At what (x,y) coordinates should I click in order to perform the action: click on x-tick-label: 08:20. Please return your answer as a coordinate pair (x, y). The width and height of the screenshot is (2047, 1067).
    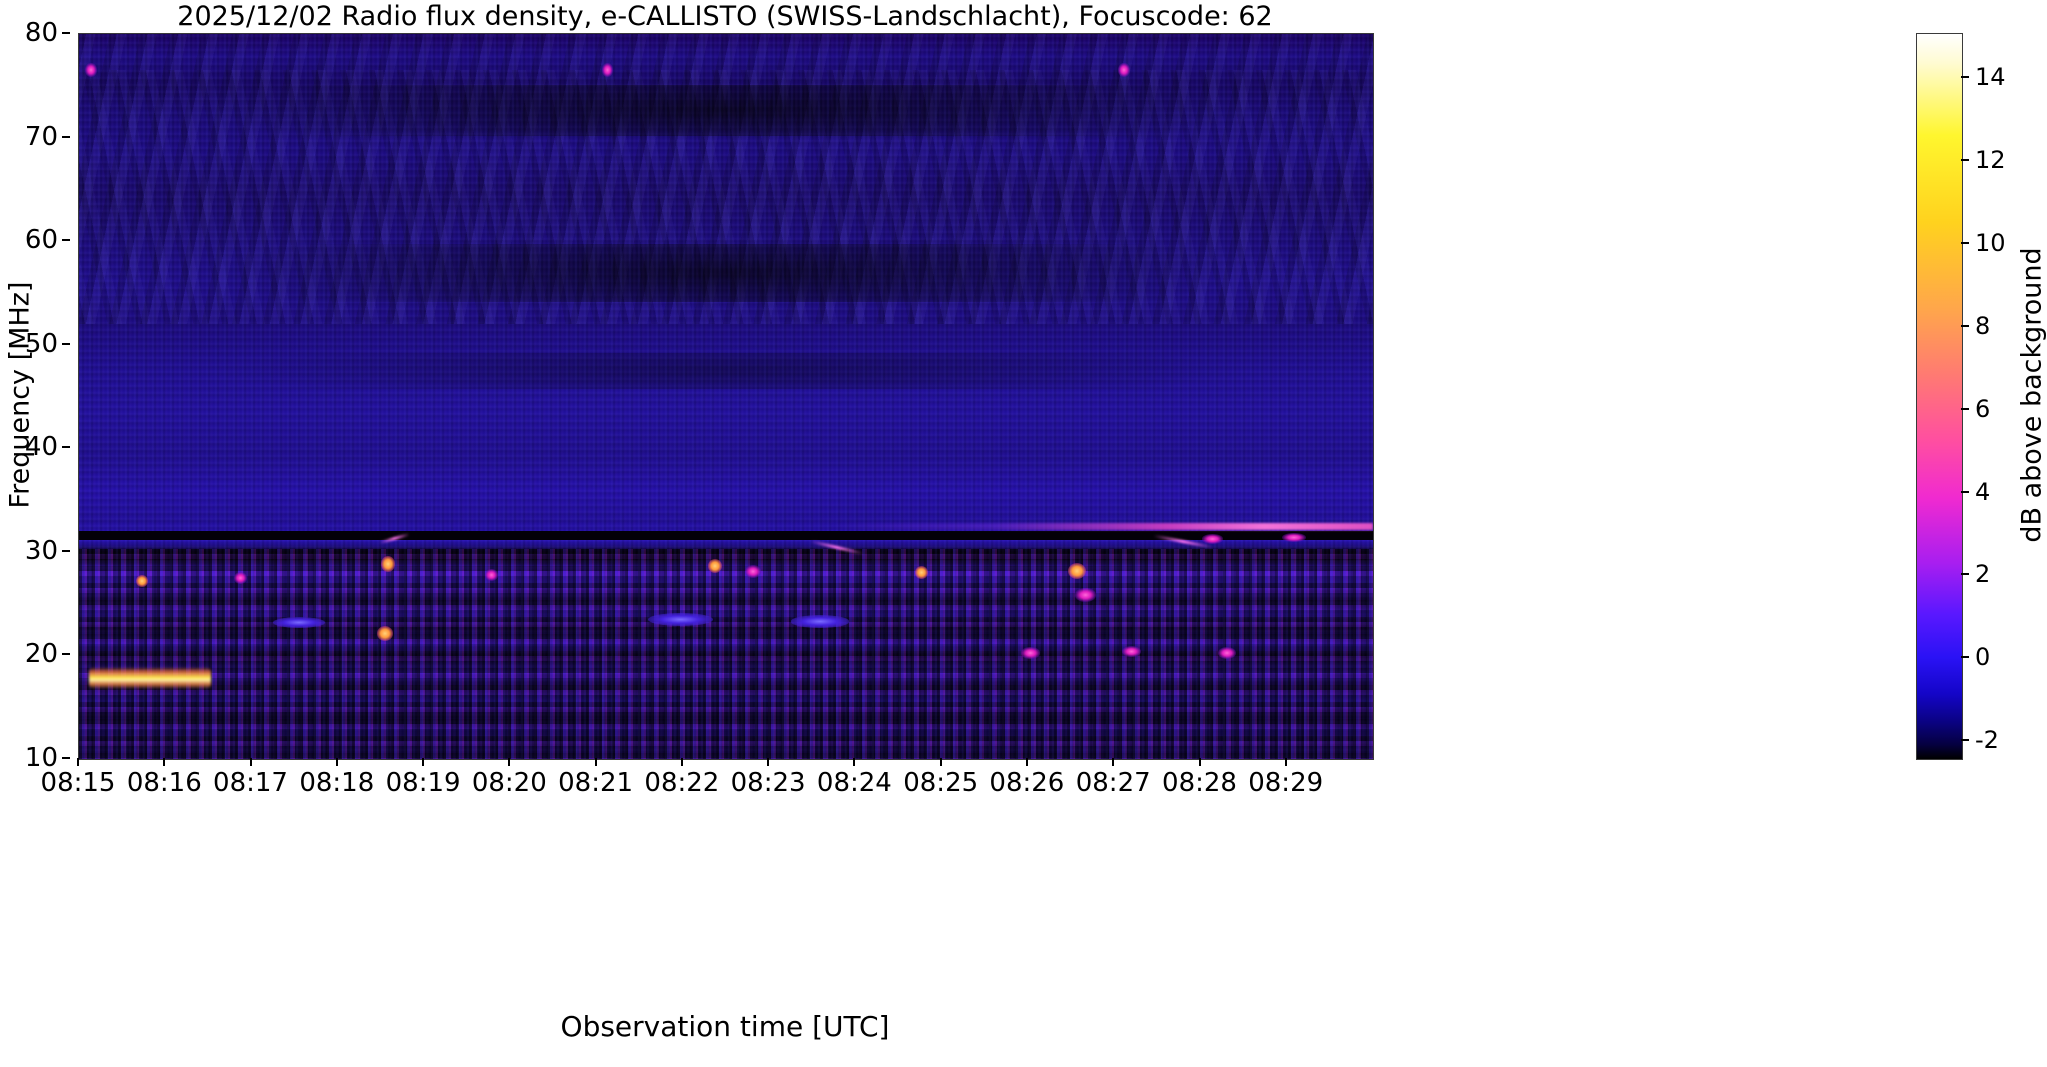
    Looking at the image, I should click on (509, 783).